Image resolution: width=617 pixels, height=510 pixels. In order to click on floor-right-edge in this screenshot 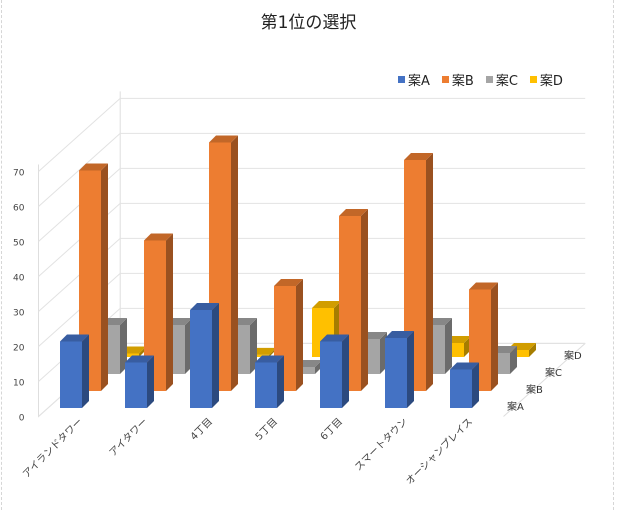, I will do `click(544, 380)`.